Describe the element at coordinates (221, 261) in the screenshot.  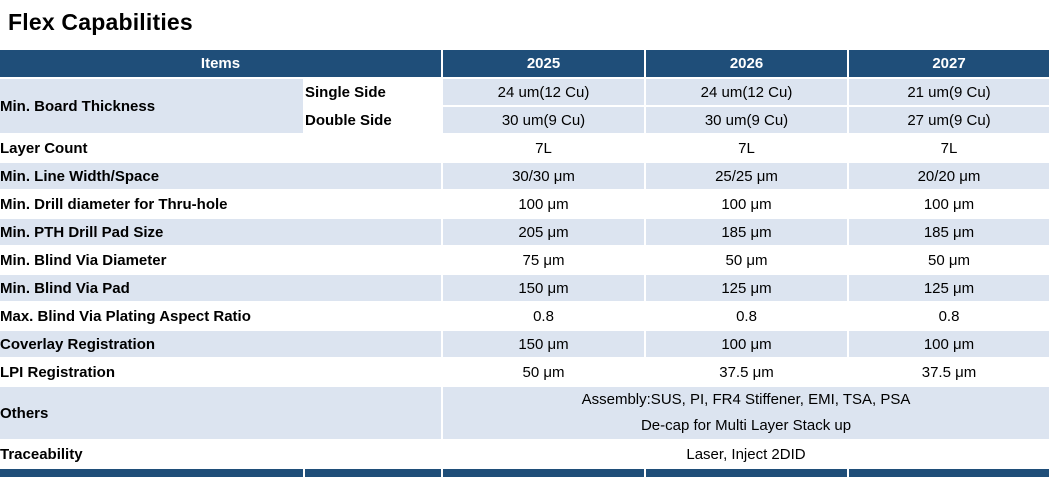
I see `row-label-min-blind-via-diameter: Min. Blind Via Diameter` at that location.